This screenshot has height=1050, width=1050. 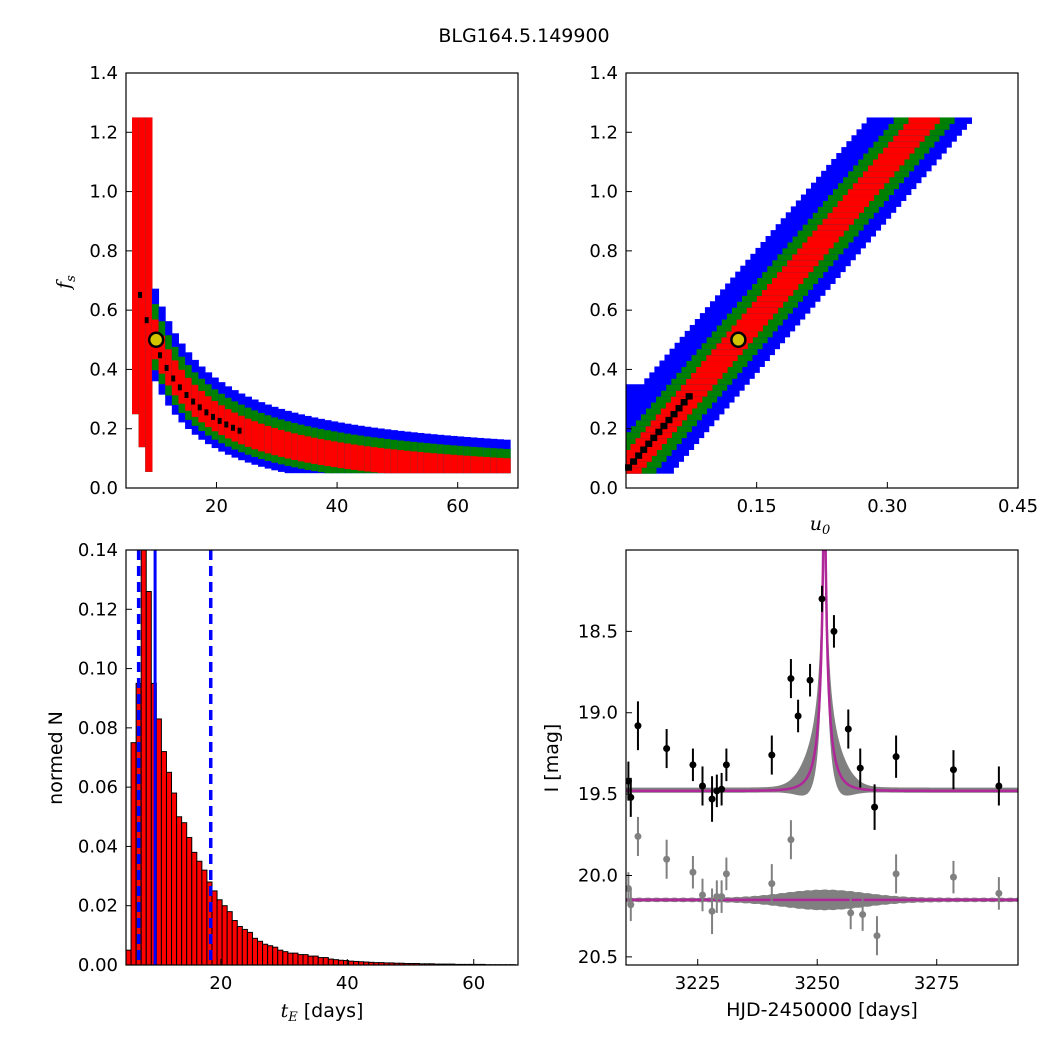 I want to click on y-tick-label: 0.00, so click(x=98, y=965).